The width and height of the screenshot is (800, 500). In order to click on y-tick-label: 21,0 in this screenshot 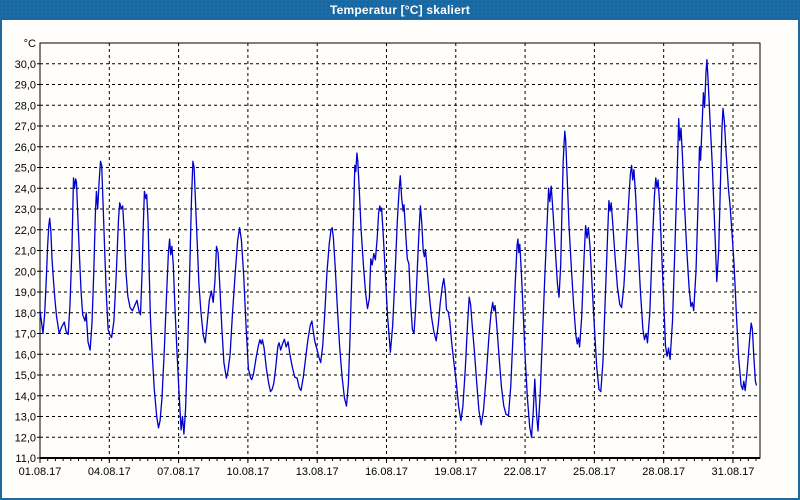, I will do `click(25, 252)`.